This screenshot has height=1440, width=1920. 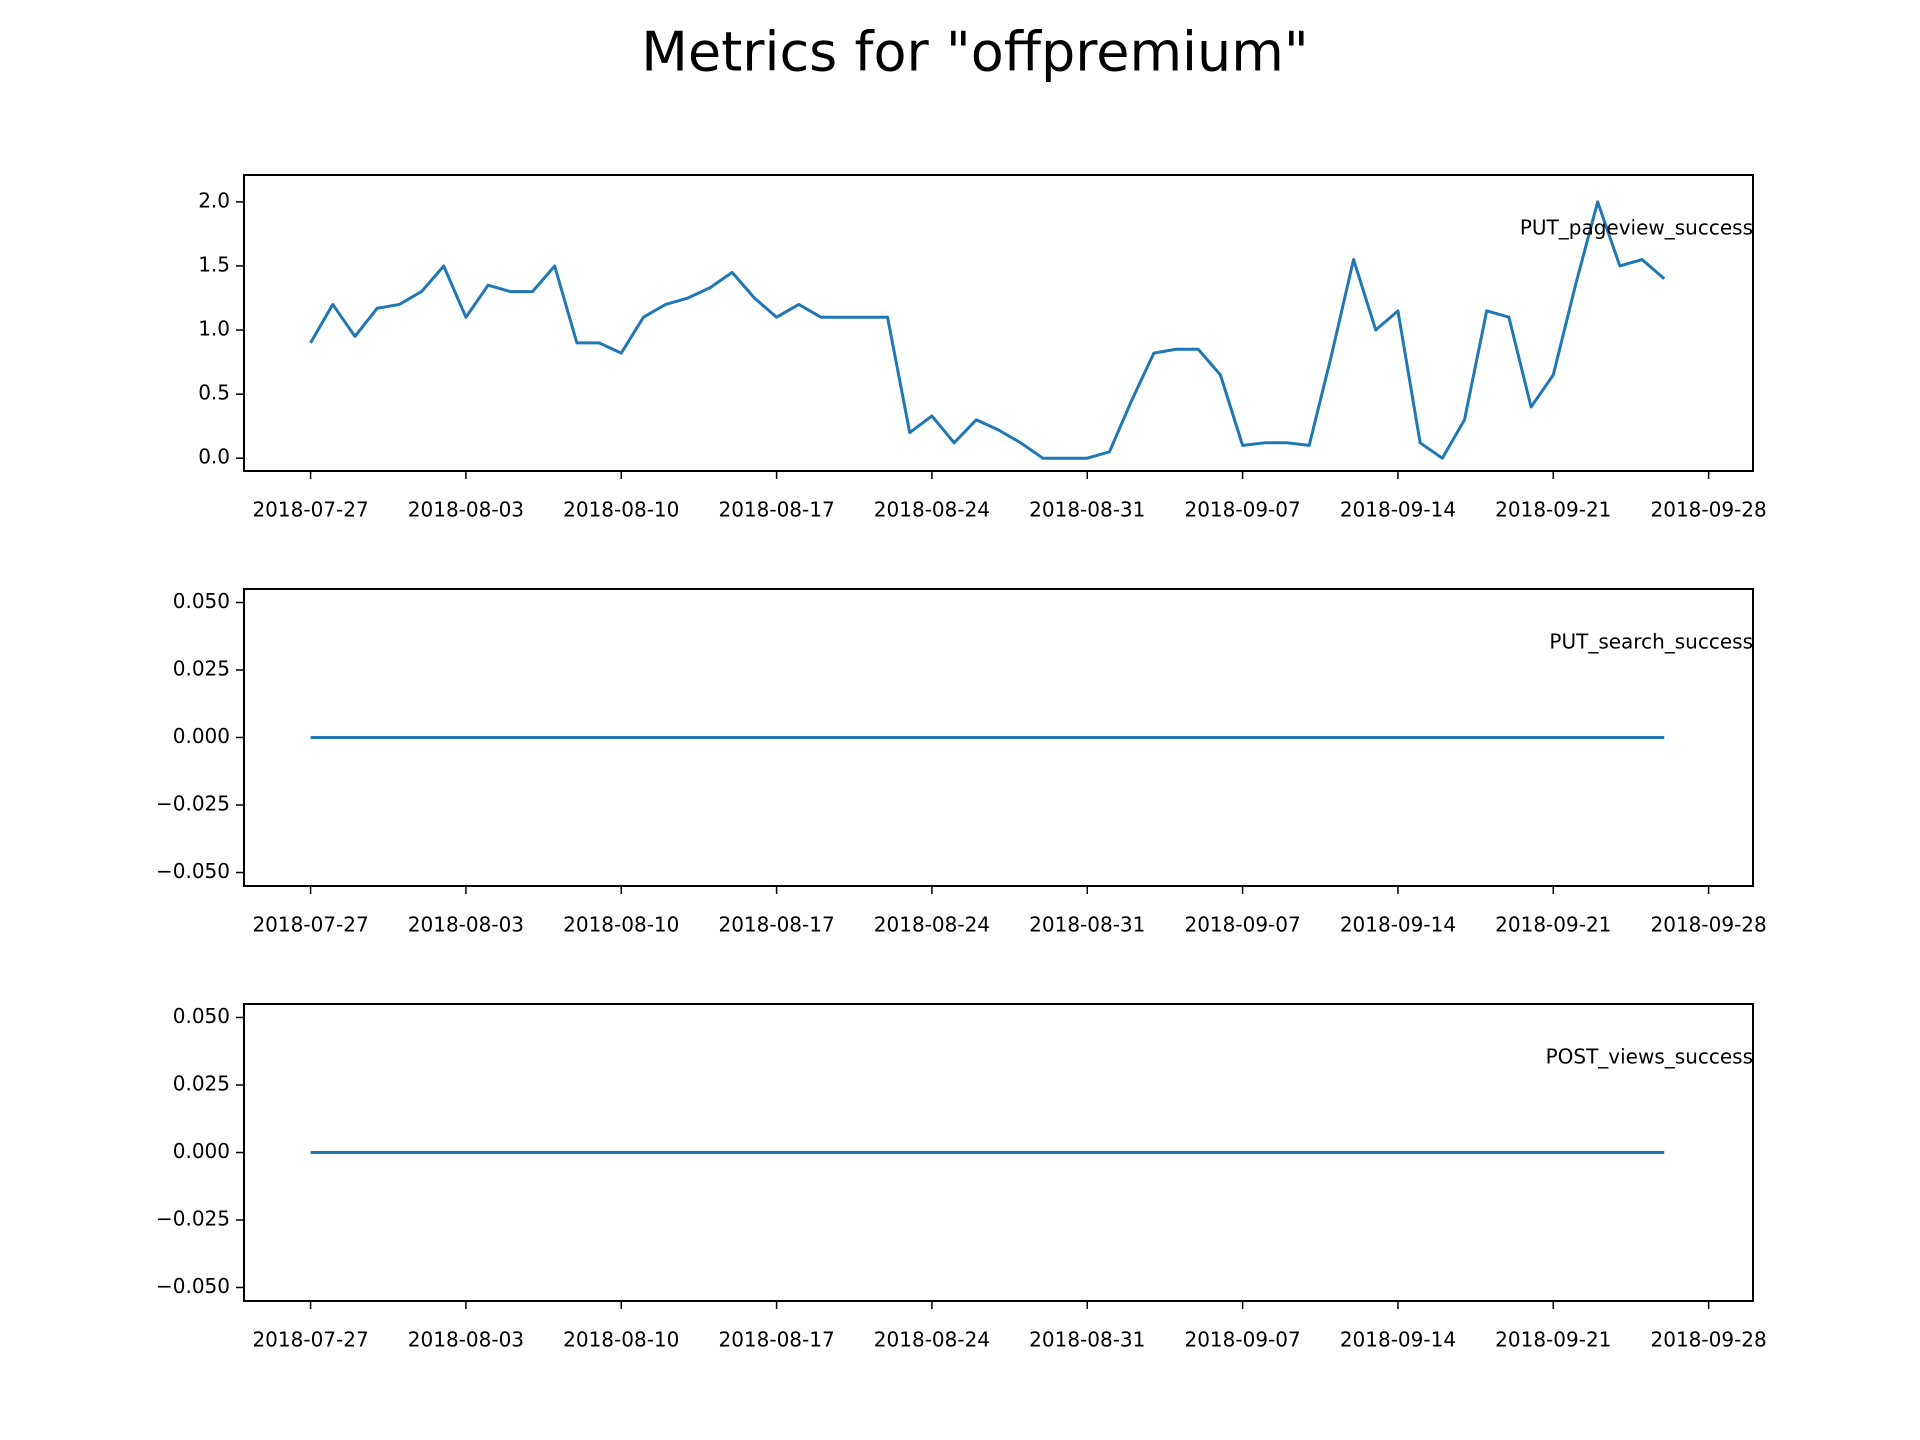 I want to click on y-tick-label: 0.5, so click(x=214, y=393).